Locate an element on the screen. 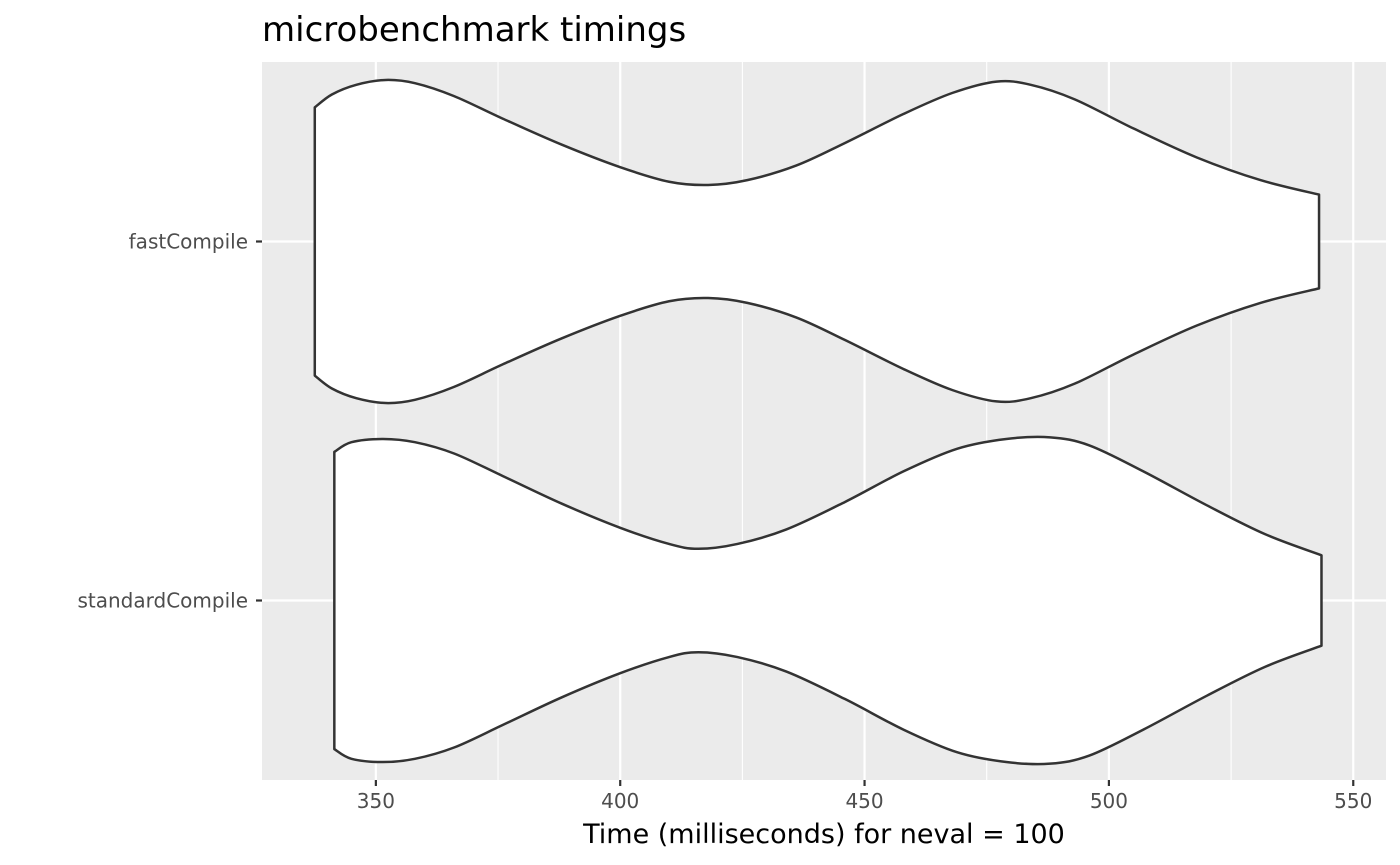 Image resolution: width=1400 pixels, height=865 pixels. x-axis: 350 400 450 500 550 is located at coordinates (864, 796).